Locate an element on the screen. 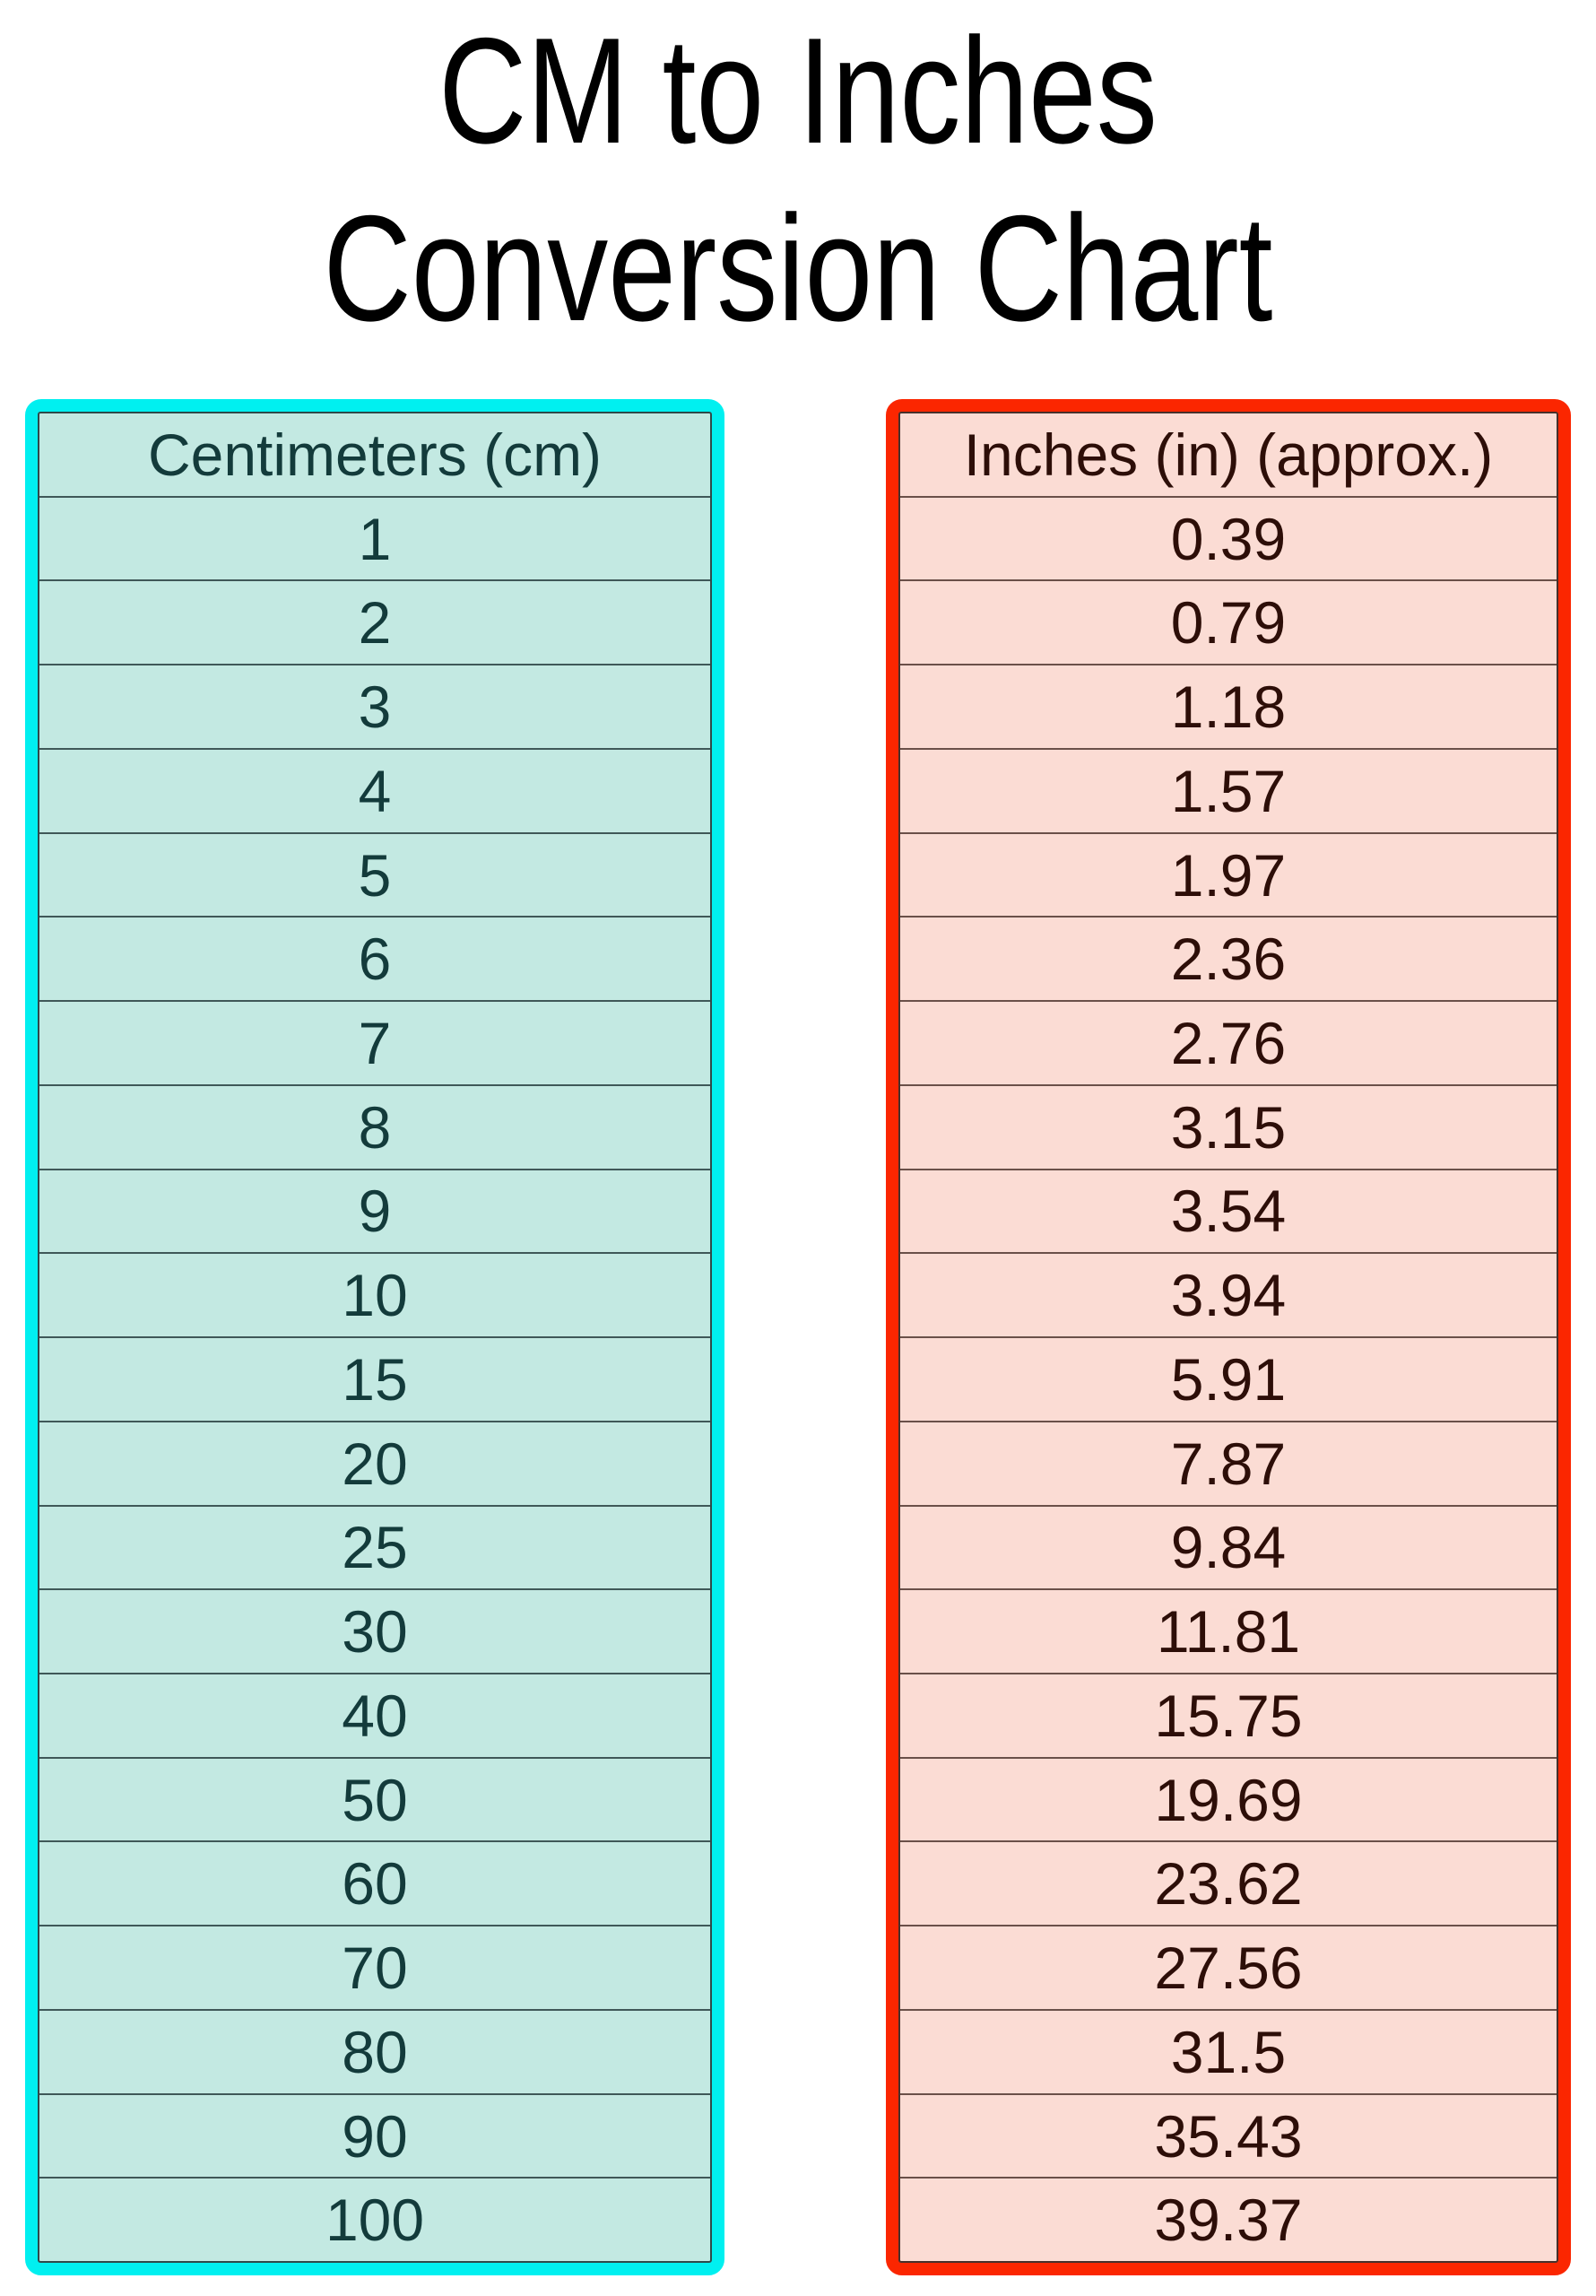 The height and width of the screenshot is (2296, 1596). inches-row: 2.36 is located at coordinates (1228, 958).